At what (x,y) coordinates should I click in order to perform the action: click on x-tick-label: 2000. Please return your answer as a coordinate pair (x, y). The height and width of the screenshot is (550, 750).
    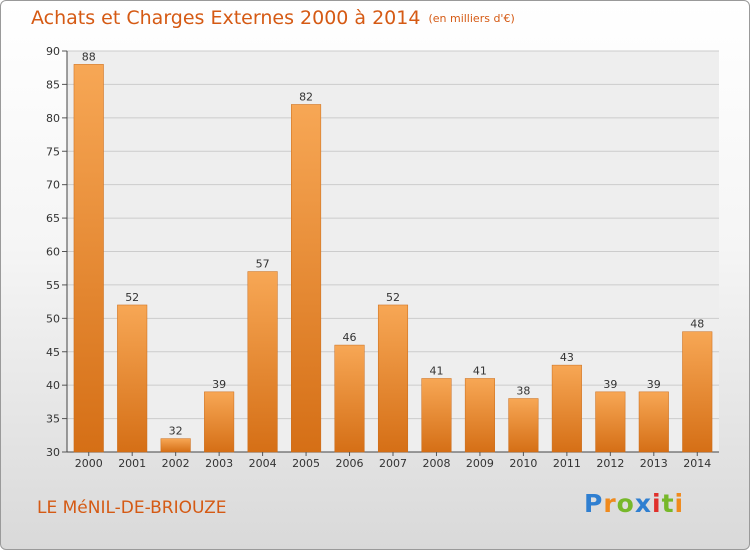
    Looking at the image, I should click on (89, 463).